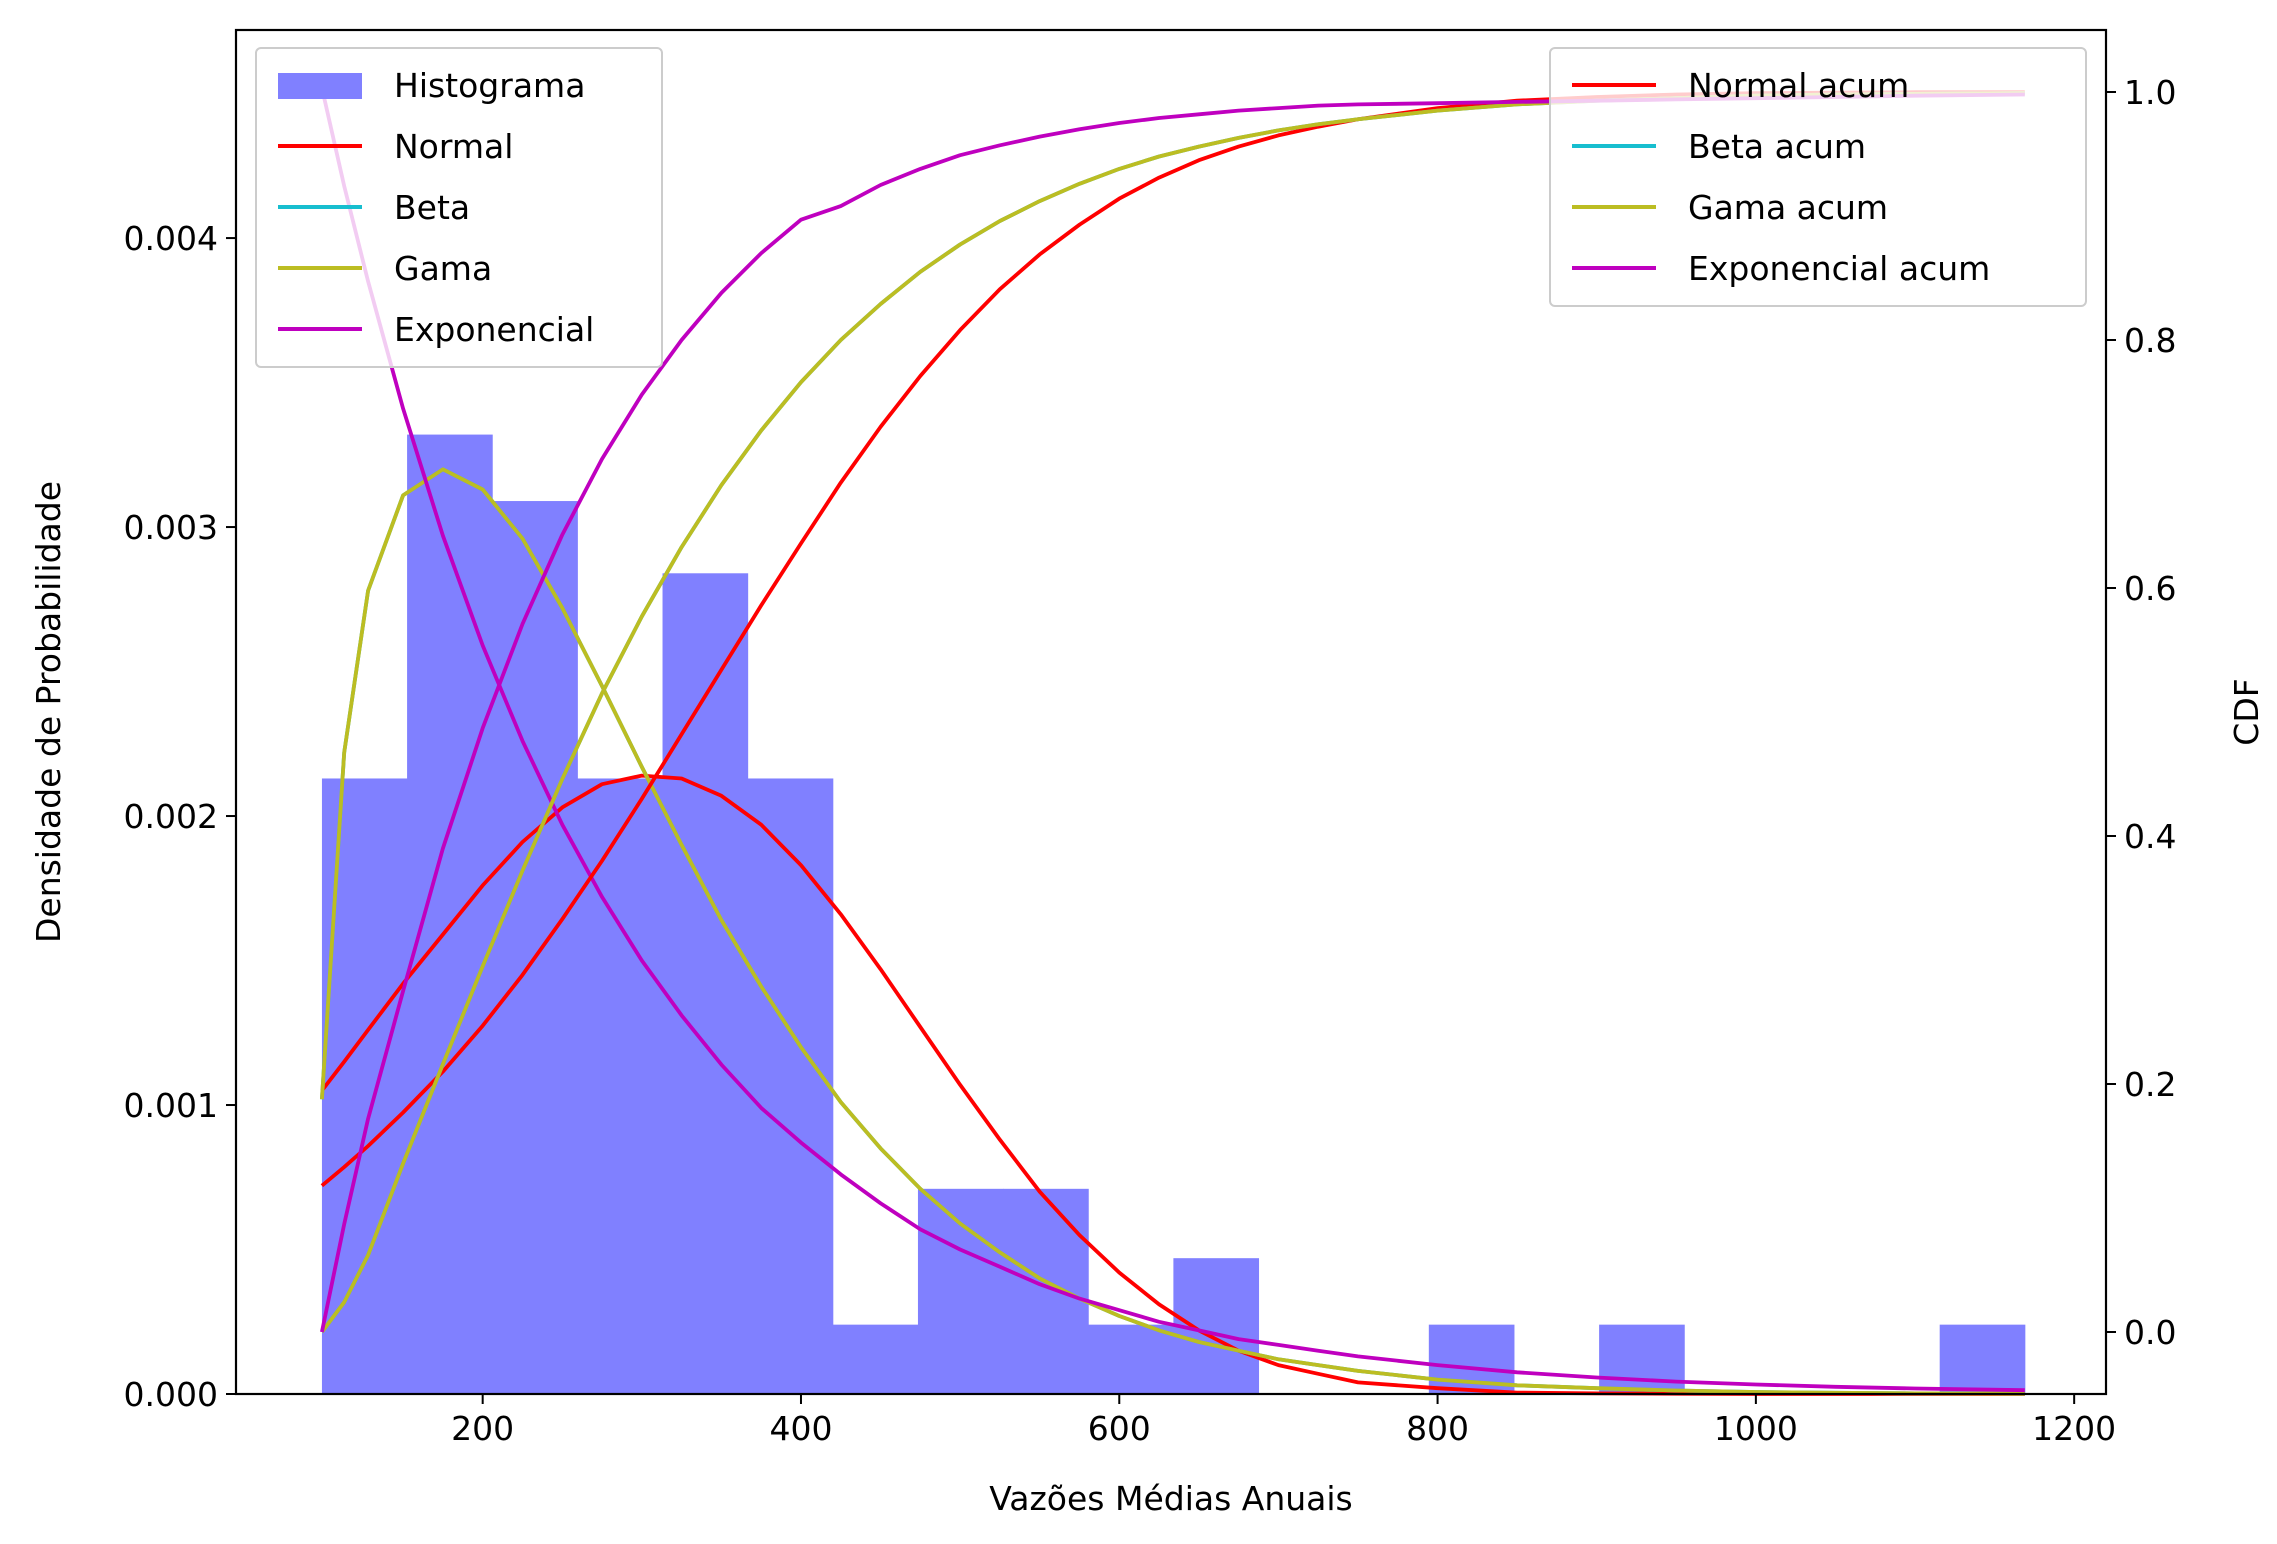 The width and height of the screenshot is (2277, 1544). Describe the element at coordinates (432, 207) in the screenshot. I see `legend-label-beta: Beta` at that location.